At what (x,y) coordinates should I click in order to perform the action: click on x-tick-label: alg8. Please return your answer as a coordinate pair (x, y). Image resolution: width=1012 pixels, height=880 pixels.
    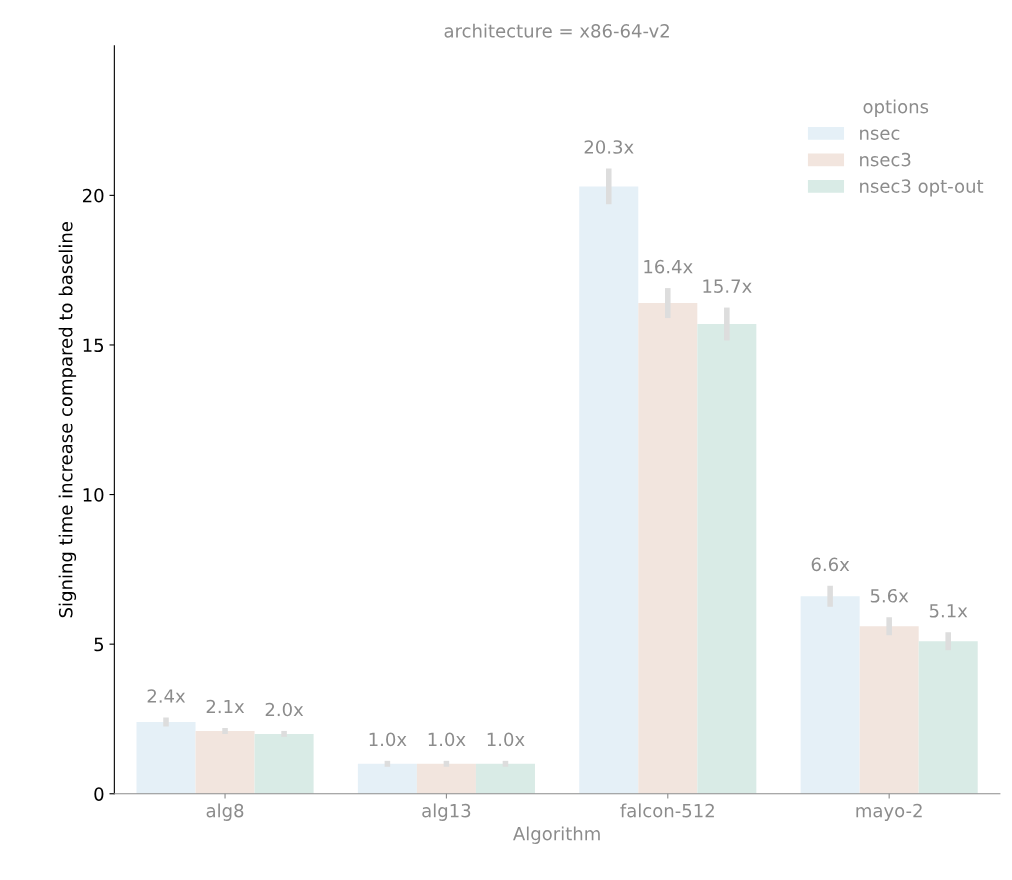
    Looking at the image, I should click on (225, 812).